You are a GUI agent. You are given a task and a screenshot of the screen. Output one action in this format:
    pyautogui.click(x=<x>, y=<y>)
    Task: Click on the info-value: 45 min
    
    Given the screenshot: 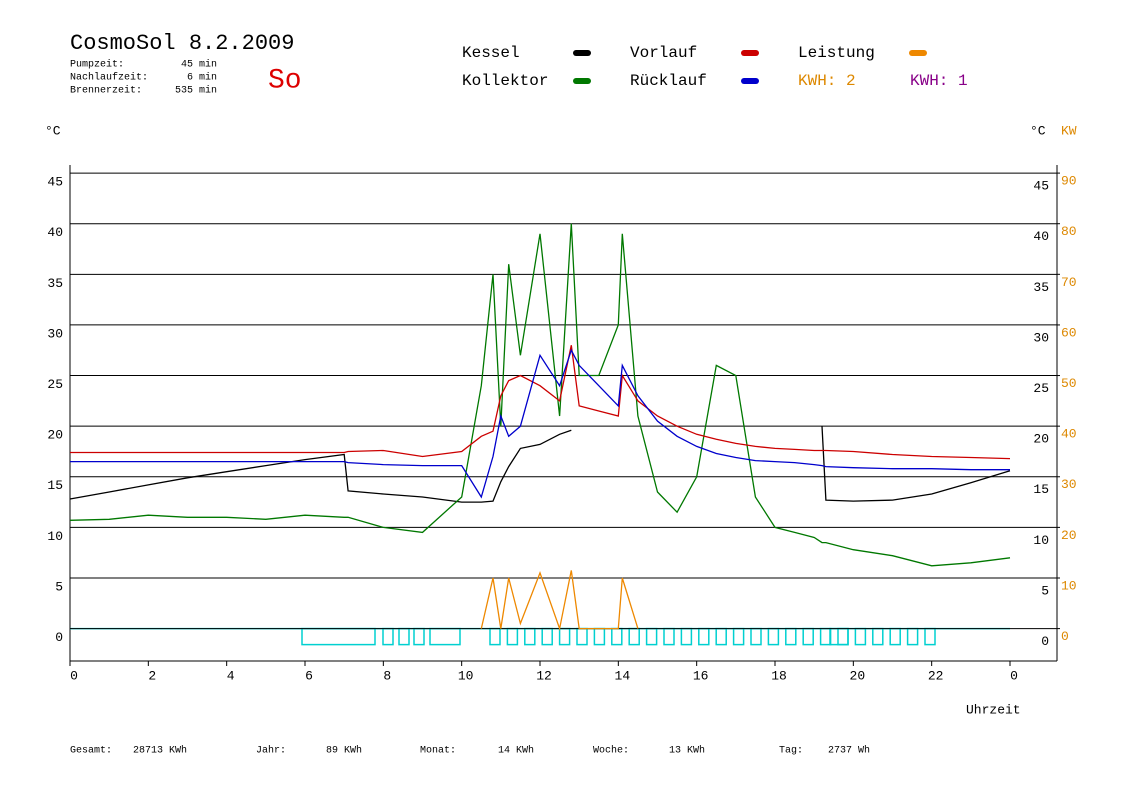 What is the action you would take?
    pyautogui.click(x=199, y=65)
    